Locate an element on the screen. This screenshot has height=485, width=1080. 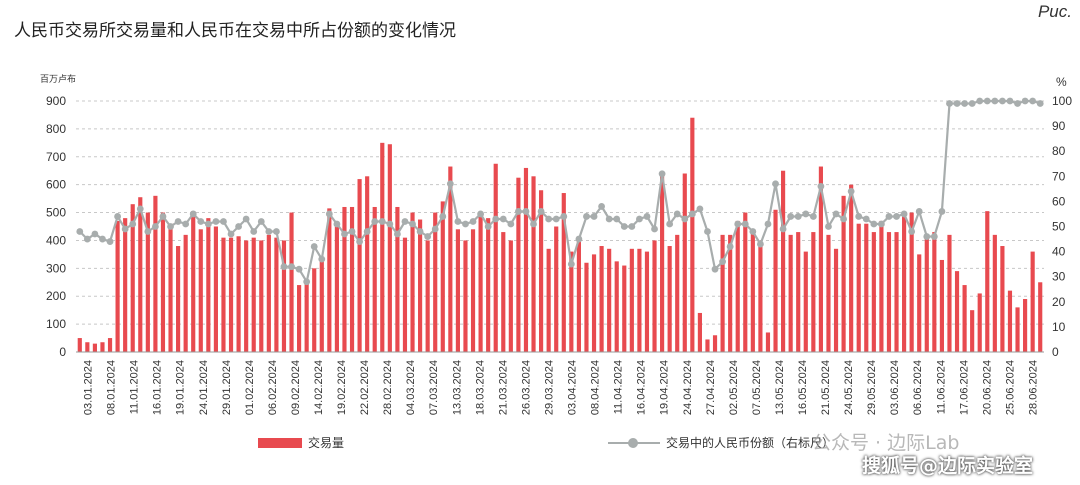
right-tick-label: 60 is located at coordinates (1059, 201).